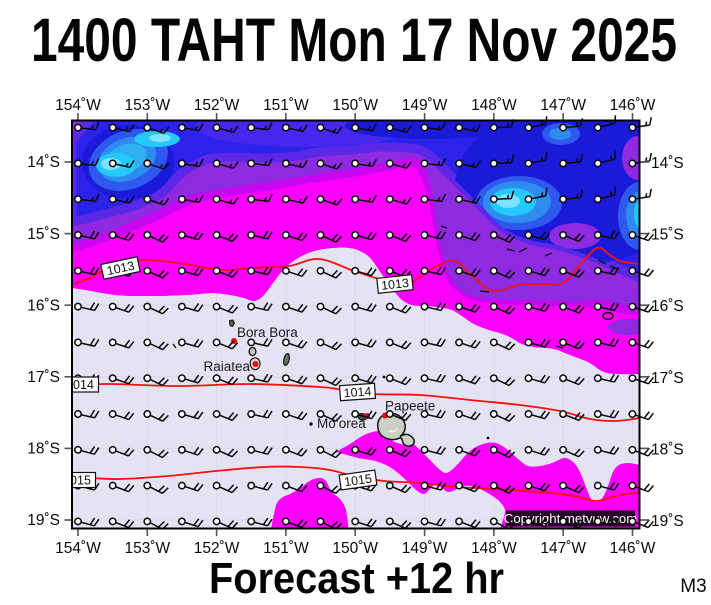 This screenshot has width=711, height=605. I want to click on svg-text: Raiatea, so click(226, 366).